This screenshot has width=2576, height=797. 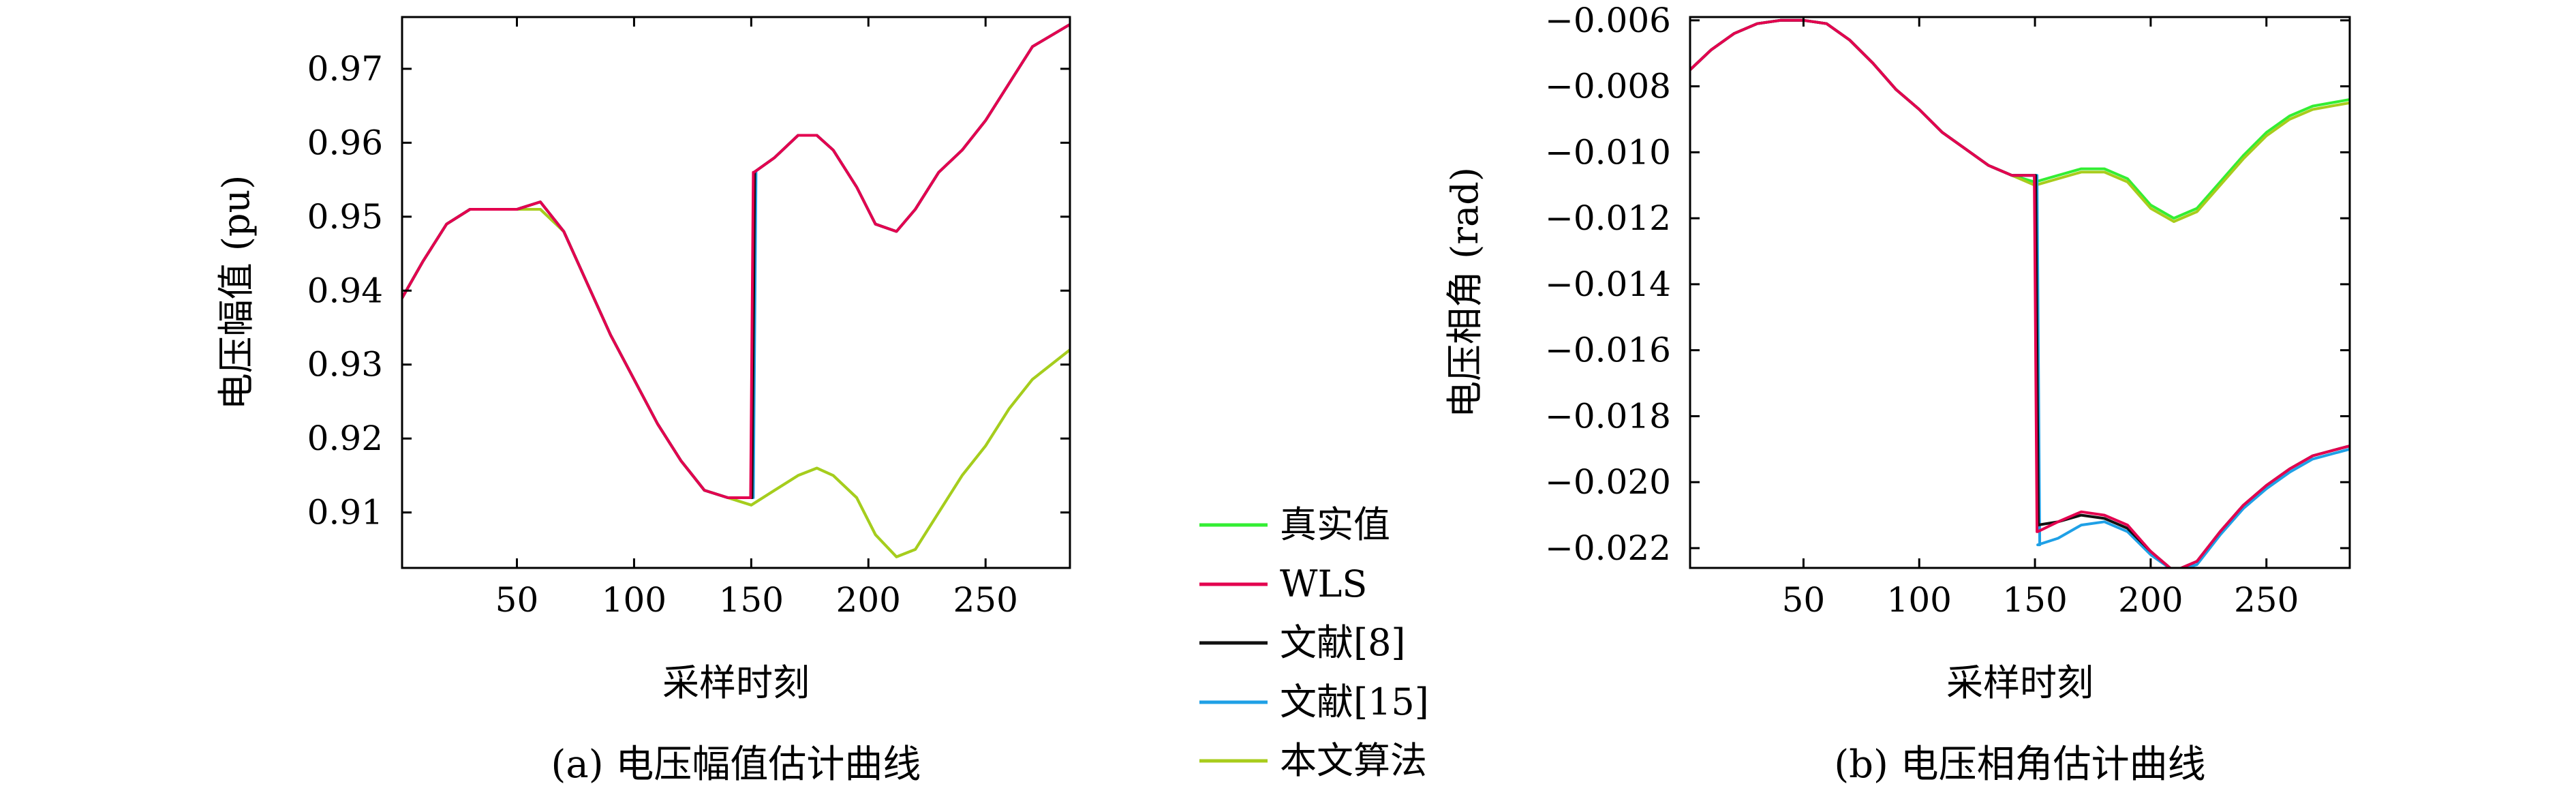 I want to click on legend-item: 文献[8], so click(x=1302, y=642).